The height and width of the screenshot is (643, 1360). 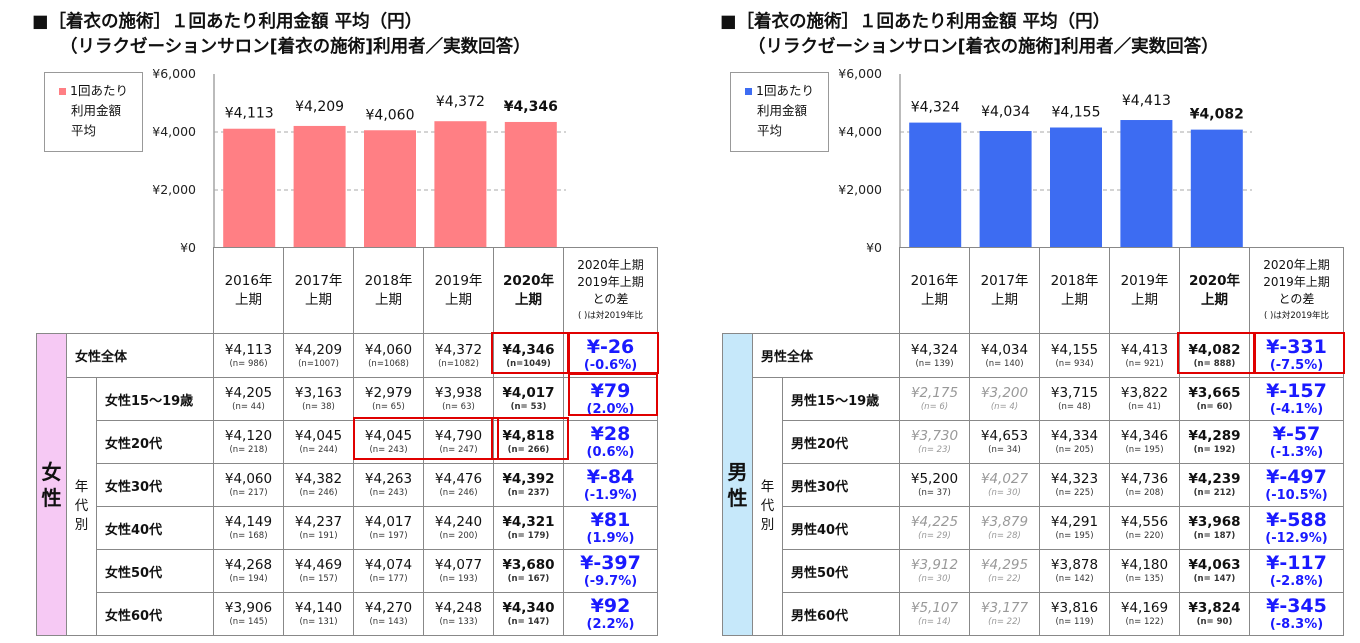 What do you see at coordinates (610, 614) in the screenshot?
I see `diff-cell: ¥92 (2.2%)` at bounding box center [610, 614].